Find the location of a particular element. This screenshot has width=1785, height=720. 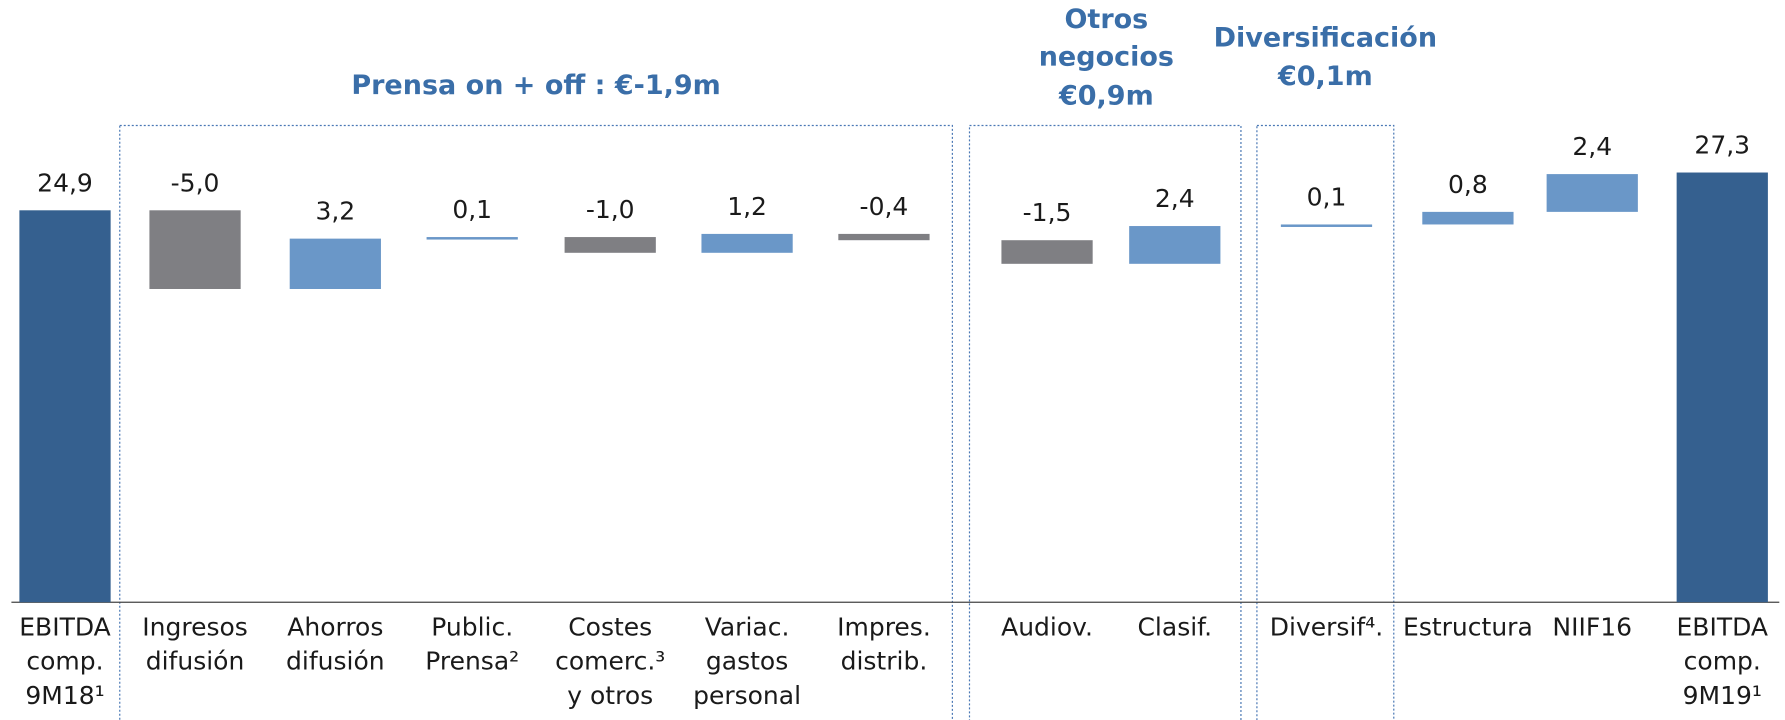

x-tick-label: Ingresos difusión is located at coordinates (195, 643).